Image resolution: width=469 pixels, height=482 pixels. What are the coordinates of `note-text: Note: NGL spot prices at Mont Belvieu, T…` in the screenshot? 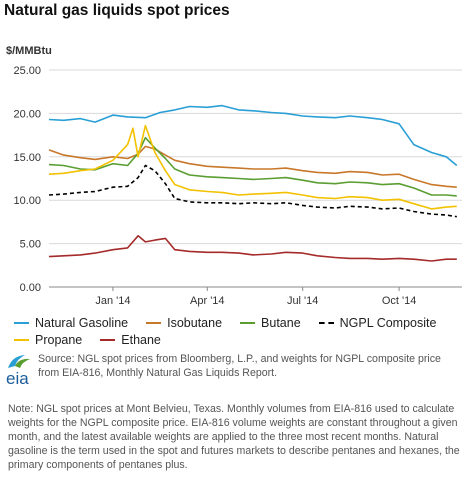 It's located at (234, 437).